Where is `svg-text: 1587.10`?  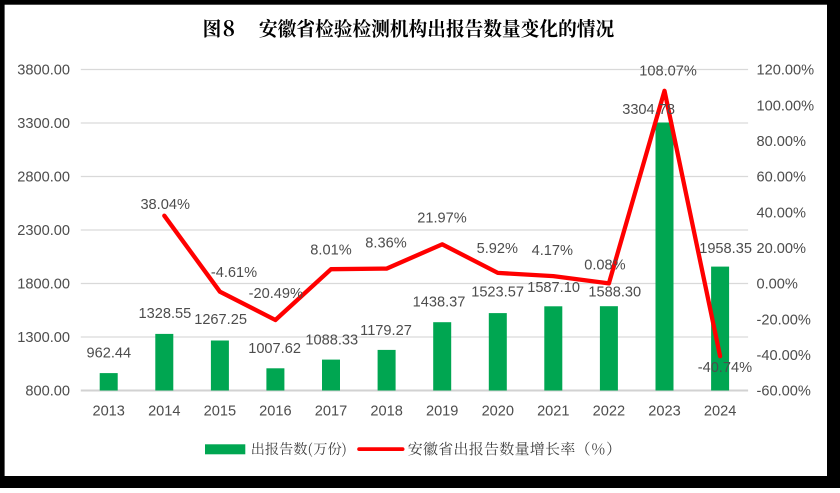 svg-text: 1587.10 is located at coordinates (553, 288).